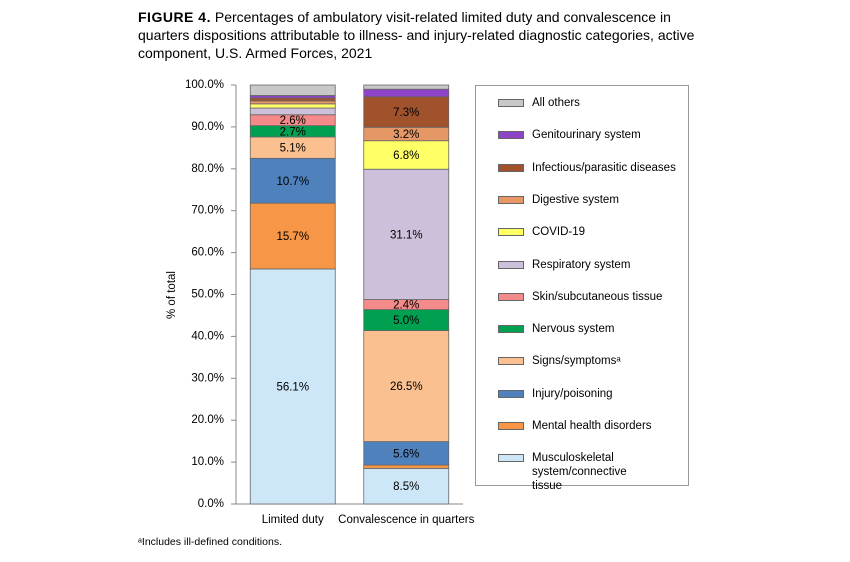  What do you see at coordinates (573, 329) in the screenshot?
I see `legend-label: Nervous system` at bounding box center [573, 329].